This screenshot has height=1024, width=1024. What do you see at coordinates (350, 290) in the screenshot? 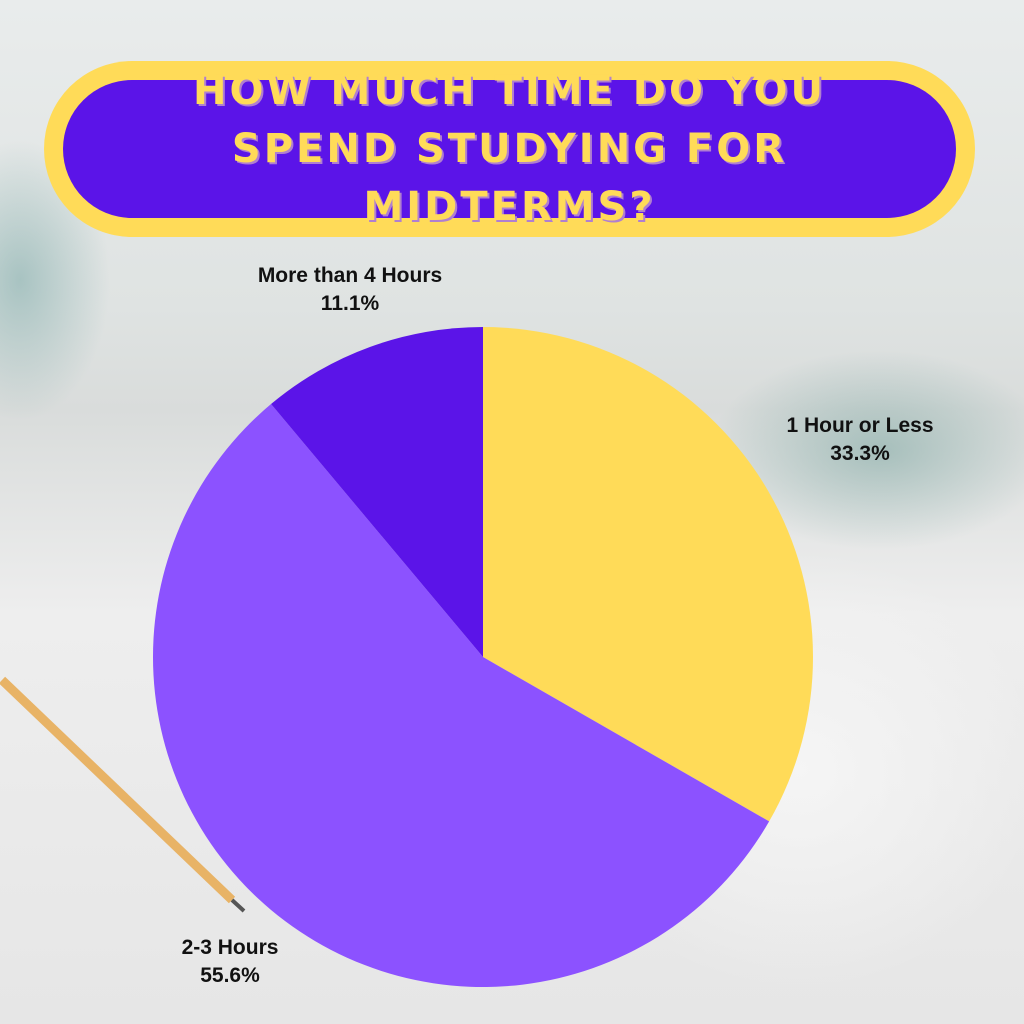
I see `label-slice-2: More than 4 Hours 11.1%` at bounding box center [350, 290].